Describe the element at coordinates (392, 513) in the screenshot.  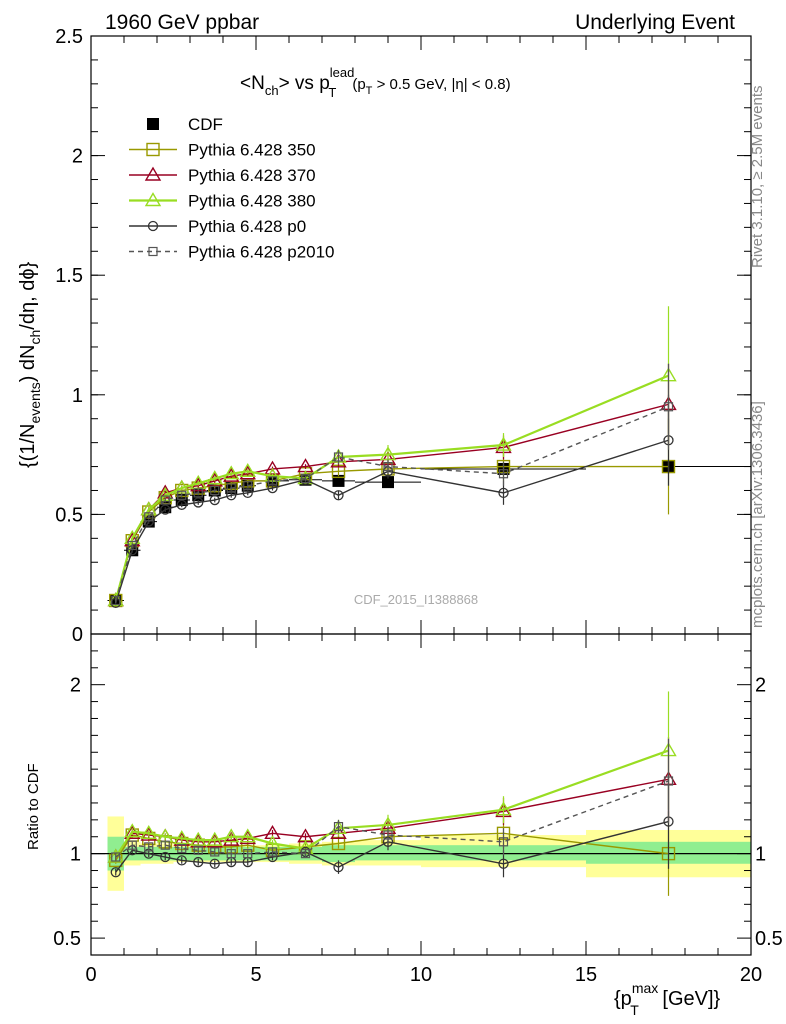
I see `main-series` at that location.